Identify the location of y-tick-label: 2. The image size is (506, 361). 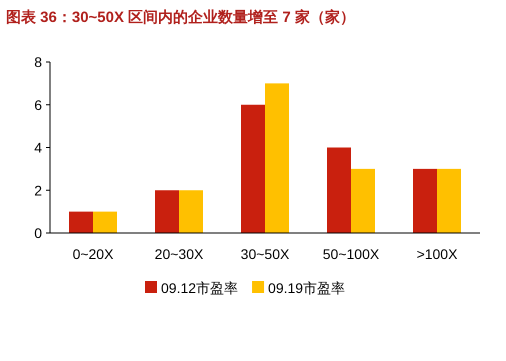
(38, 190).